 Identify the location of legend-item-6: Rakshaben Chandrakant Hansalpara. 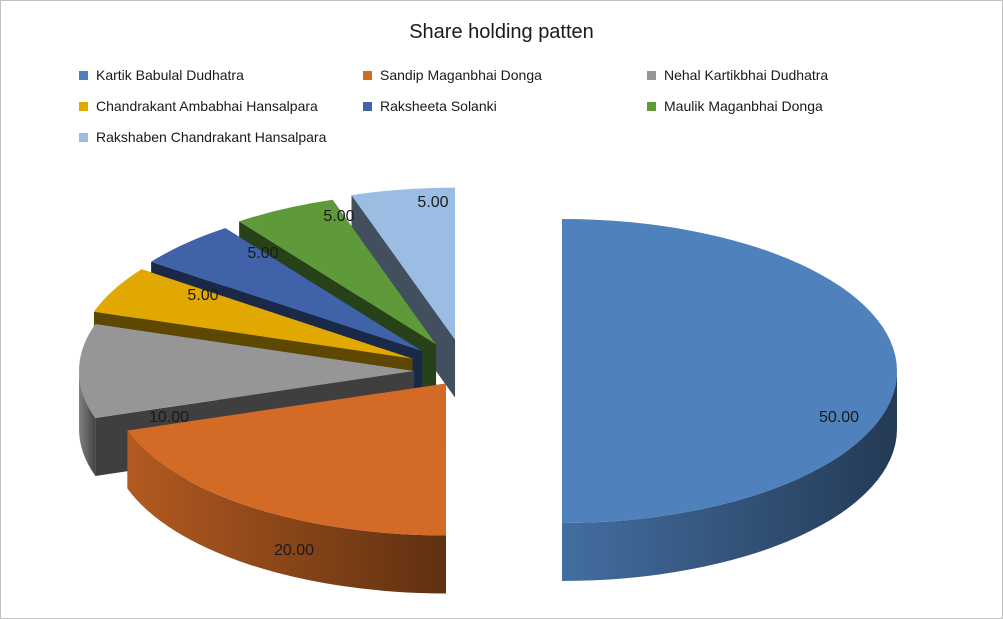
(221, 137).